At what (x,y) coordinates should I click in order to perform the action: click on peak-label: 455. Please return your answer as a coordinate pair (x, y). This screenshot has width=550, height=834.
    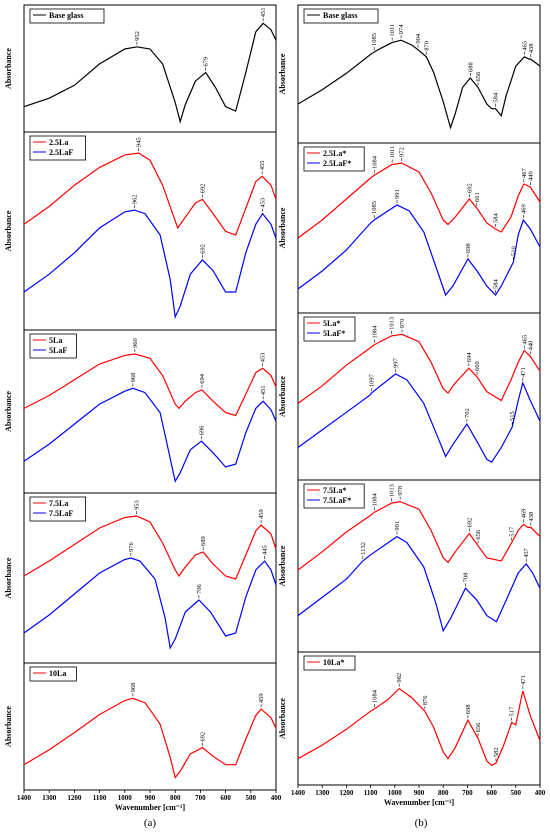
    Looking at the image, I should click on (262, 166).